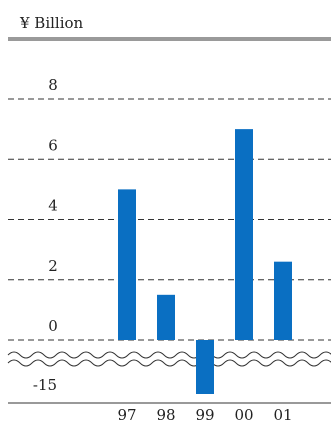 The image size is (331, 422). I want to click on x-tick-label: 01, so click(282, 414).